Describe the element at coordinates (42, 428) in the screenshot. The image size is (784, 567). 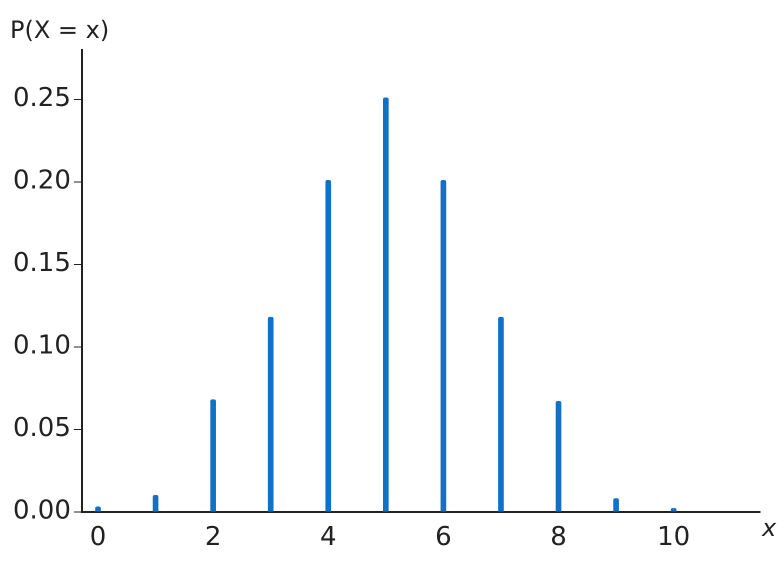
I see `y-tick-label: 0.05` at that location.